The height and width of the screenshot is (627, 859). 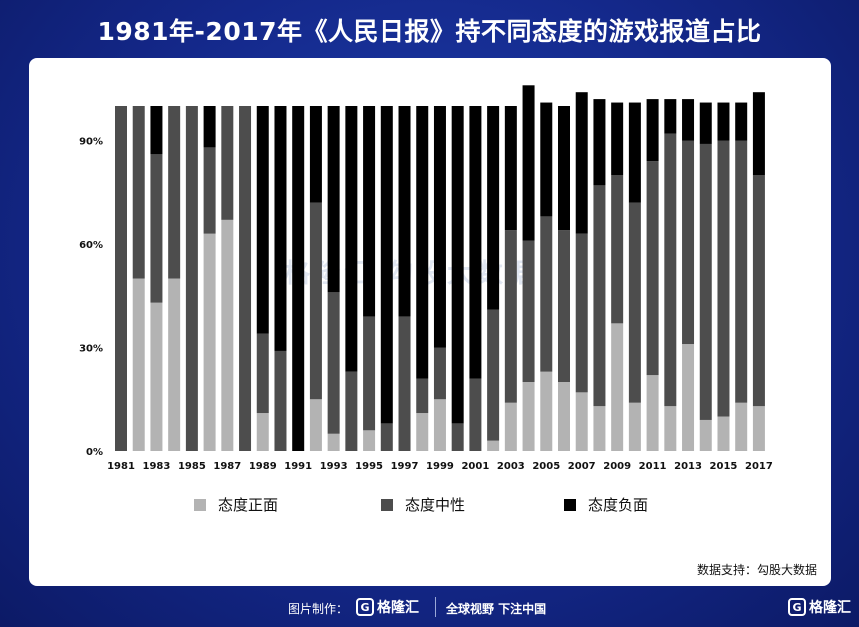 What do you see at coordinates (510, 168) in the screenshot?
I see `bar-negative-2003` at bounding box center [510, 168].